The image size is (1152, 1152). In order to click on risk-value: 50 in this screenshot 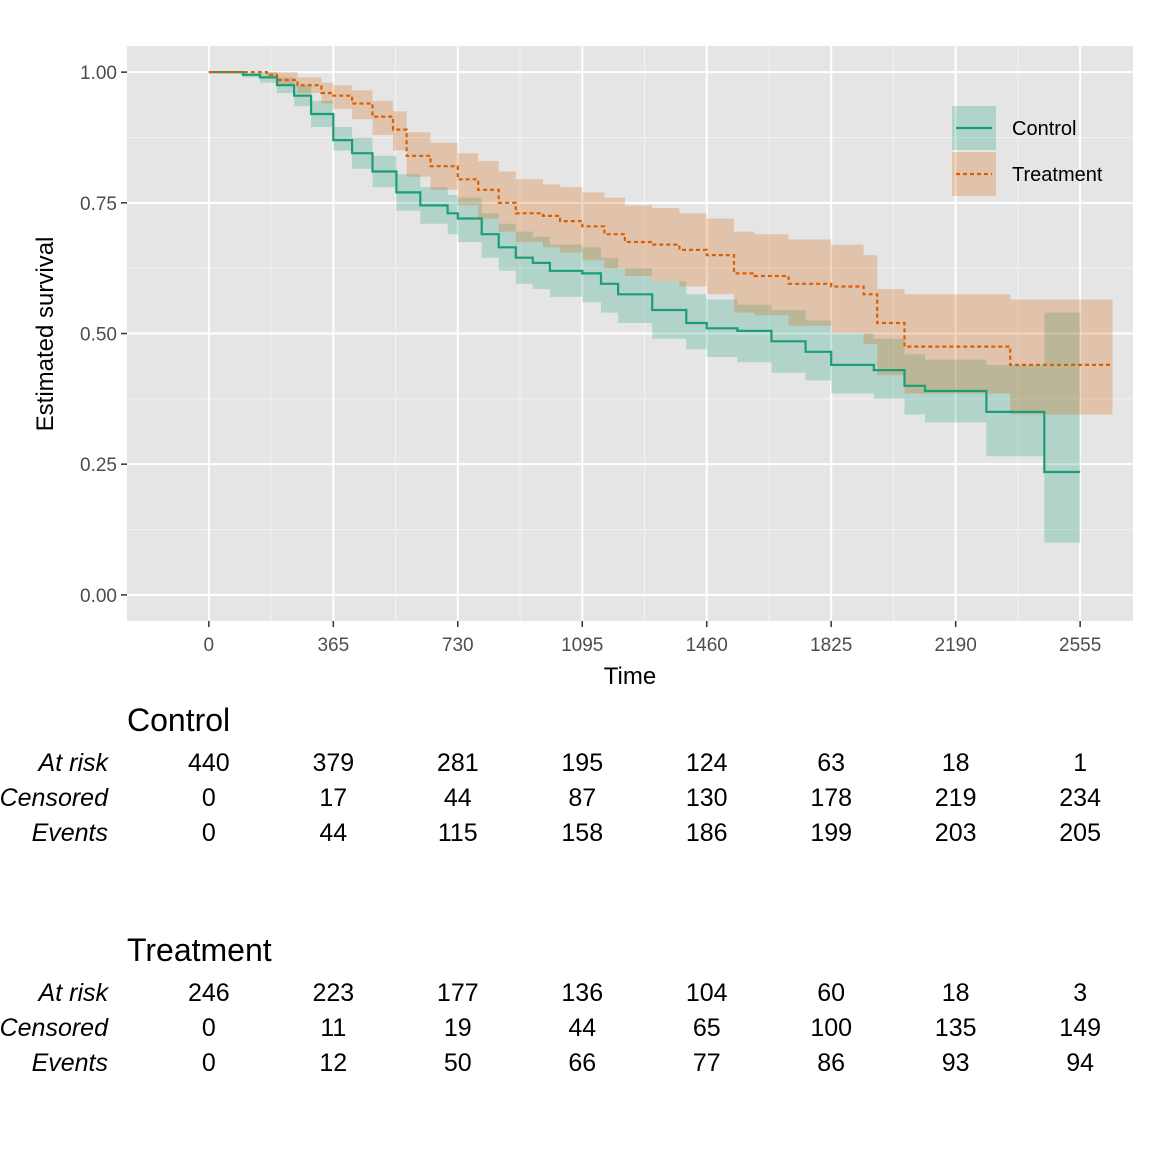, I will do `click(458, 1063)`.